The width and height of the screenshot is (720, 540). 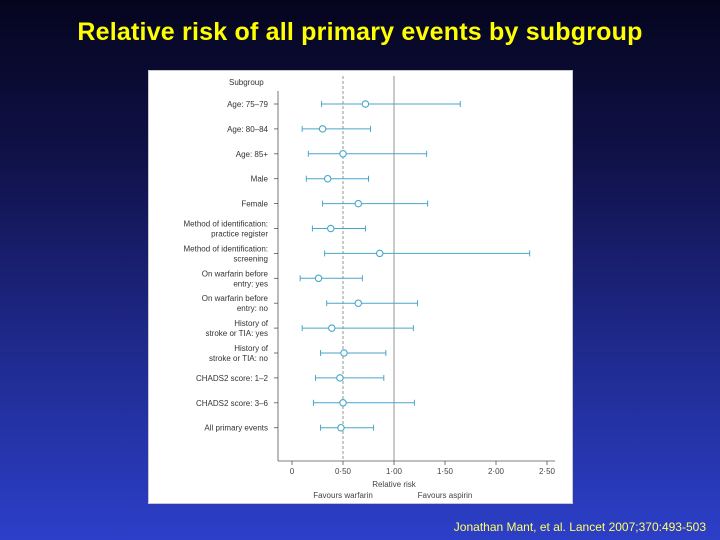 What do you see at coordinates (232, 403) in the screenshot?
I see `row-label: CHADS2 score: 3–6` at bounding box center [232, 403].